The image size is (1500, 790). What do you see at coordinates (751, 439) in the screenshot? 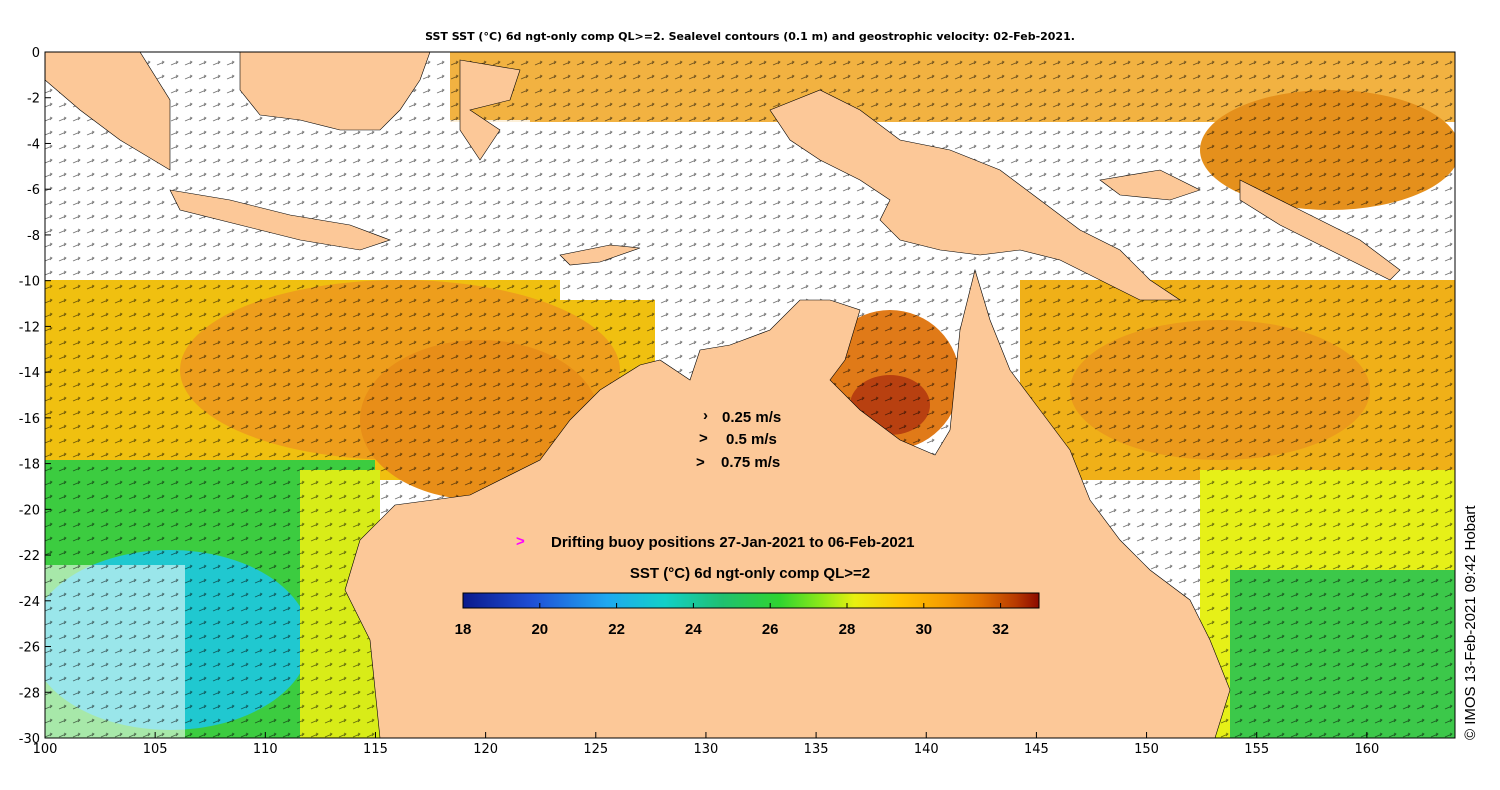
I see `velocity-label-2: 0.5 m/s` at bounding box center [751, 439].